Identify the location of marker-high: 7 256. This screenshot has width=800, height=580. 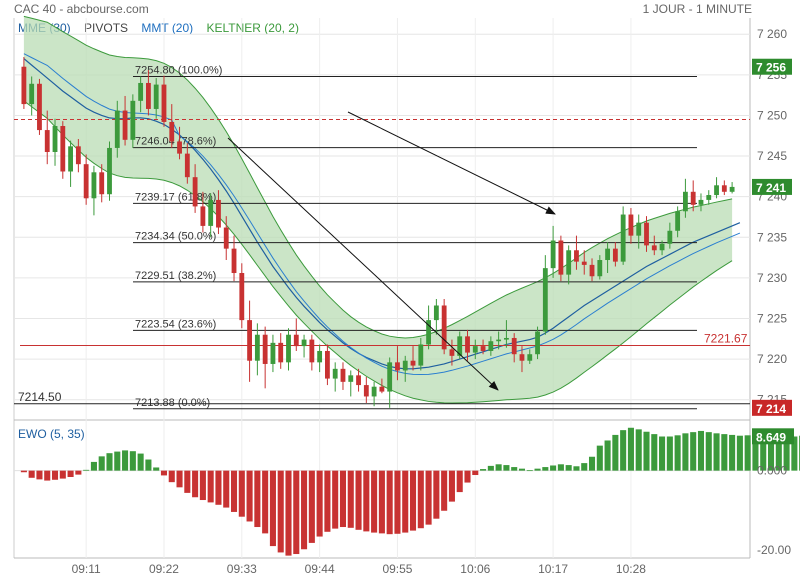
(771, 68).